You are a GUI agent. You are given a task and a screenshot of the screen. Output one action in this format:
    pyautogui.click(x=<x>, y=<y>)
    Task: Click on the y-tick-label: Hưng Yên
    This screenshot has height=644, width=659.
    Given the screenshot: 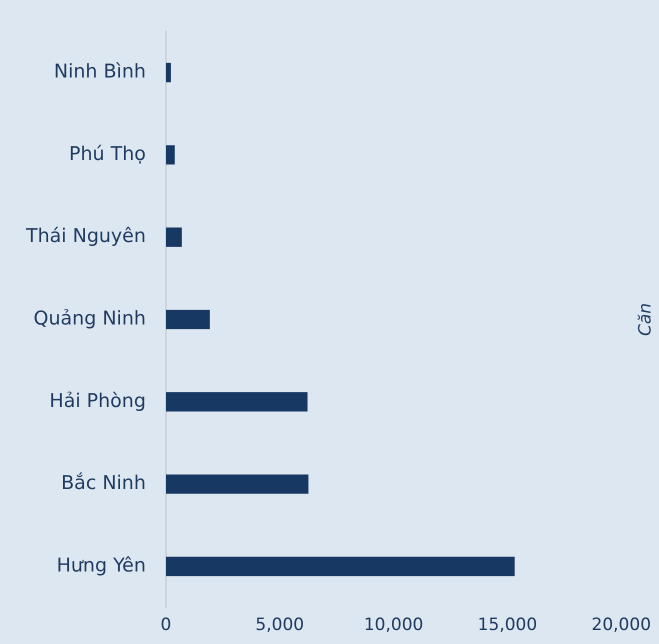 What is the action you would take?
    pyautogui.click(x=101, y=565)
    